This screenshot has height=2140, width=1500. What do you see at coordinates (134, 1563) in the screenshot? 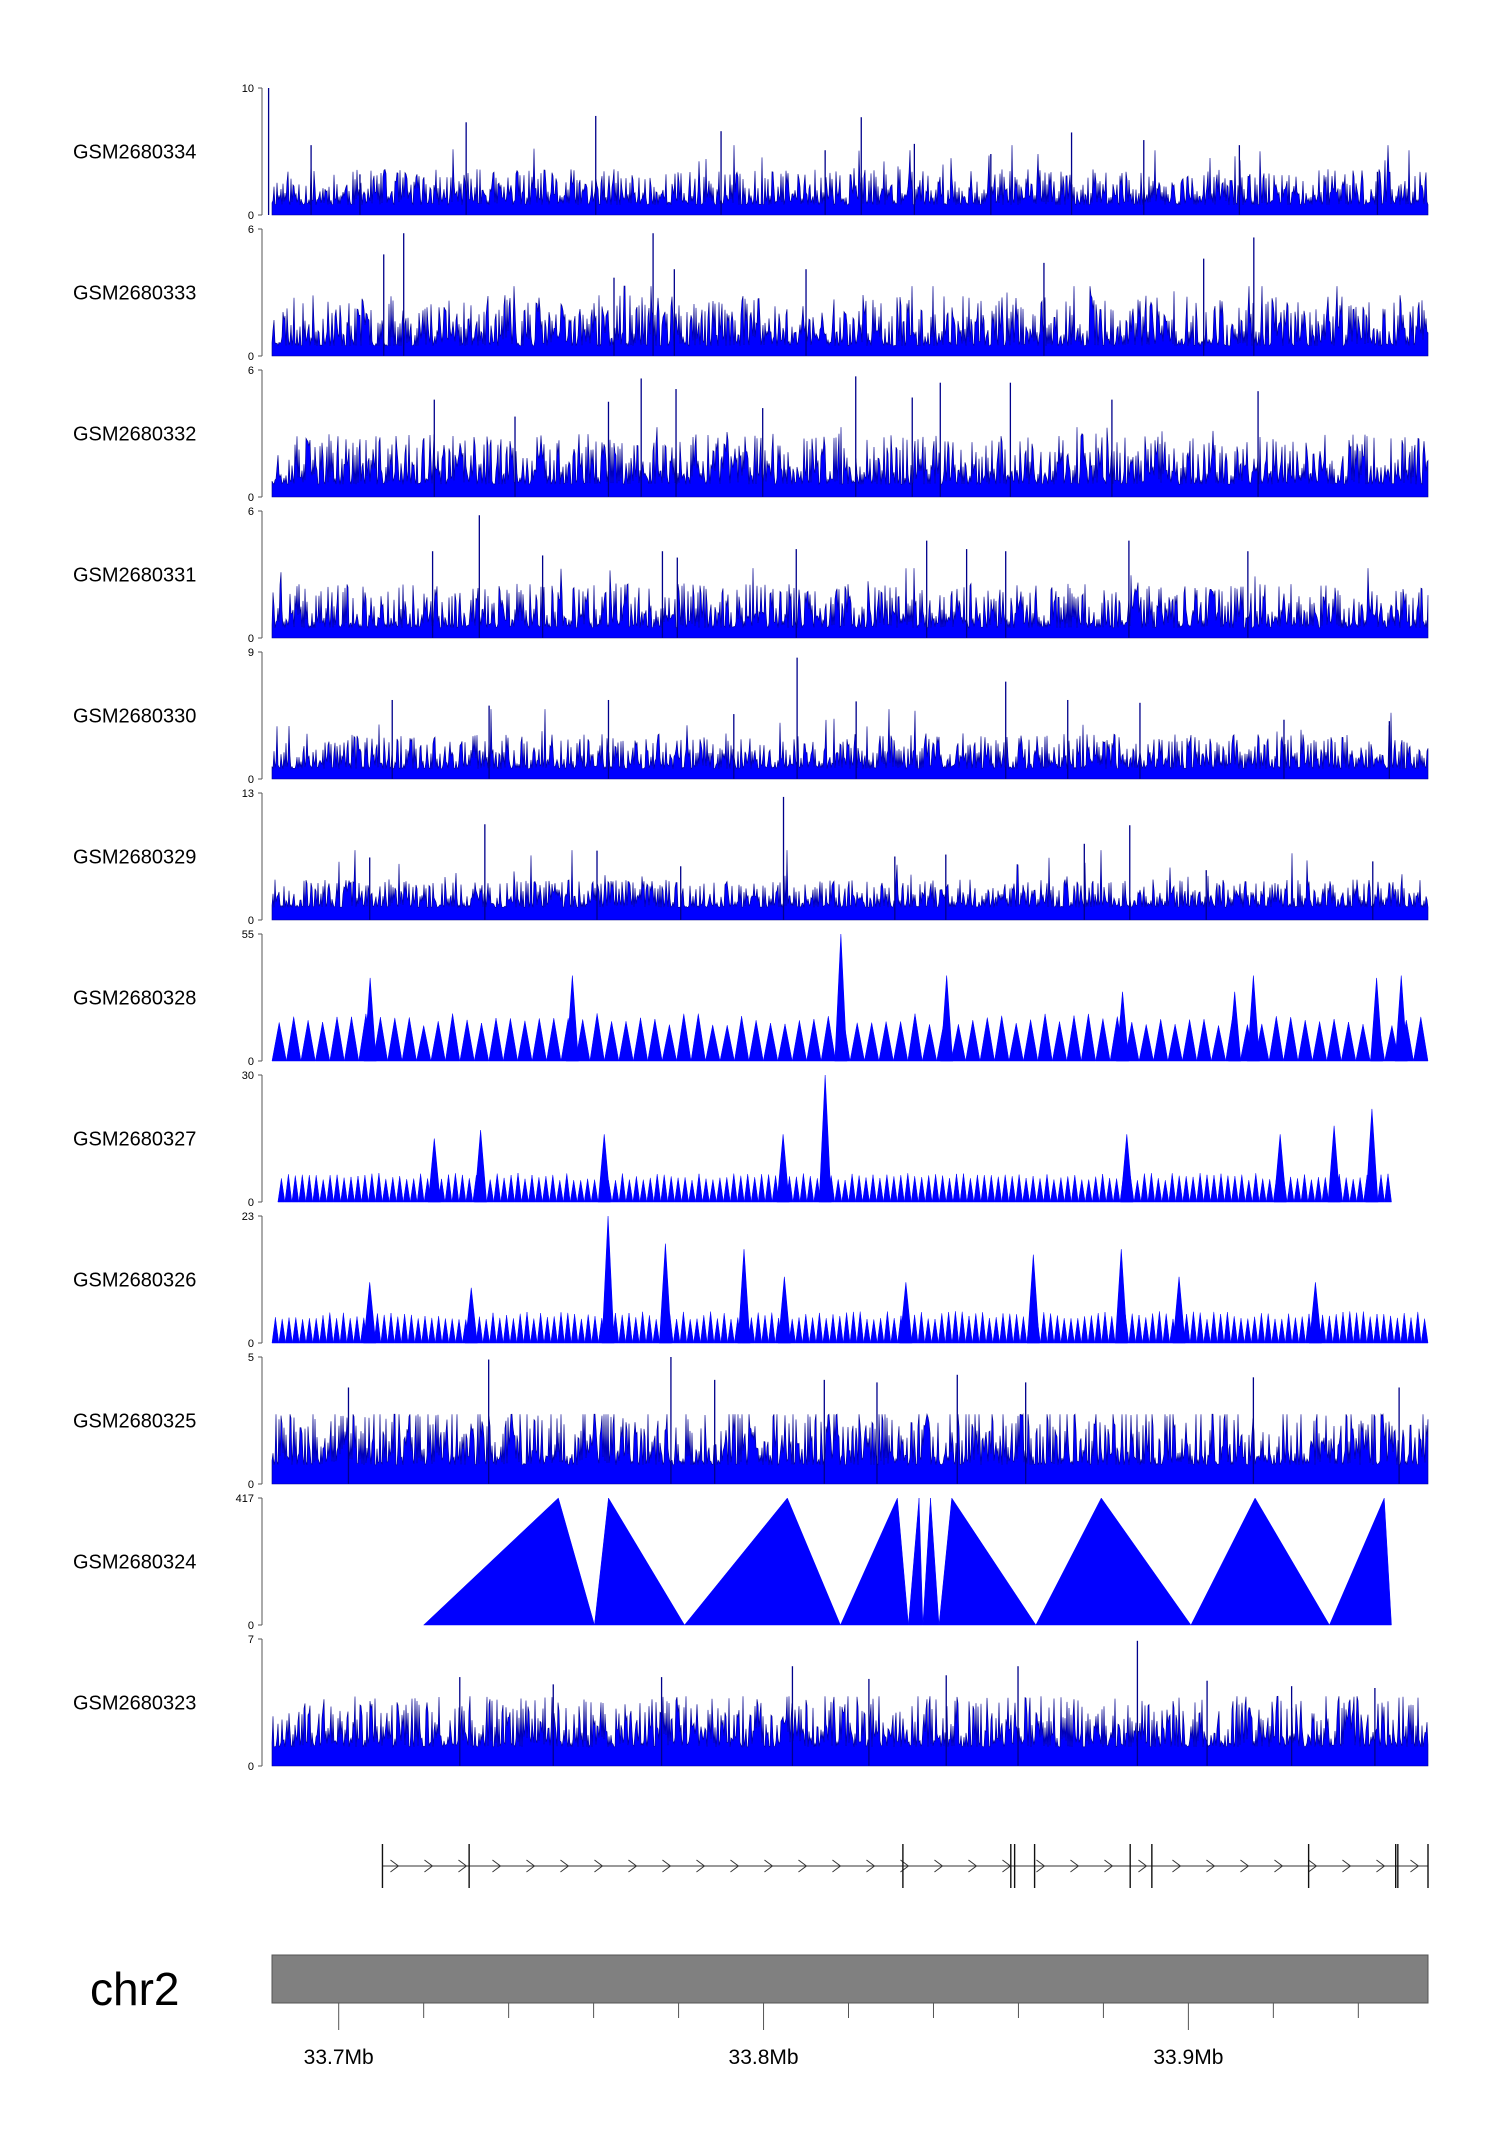
I see `track-label: GSM2680324` at bounding box center [134, 1563].